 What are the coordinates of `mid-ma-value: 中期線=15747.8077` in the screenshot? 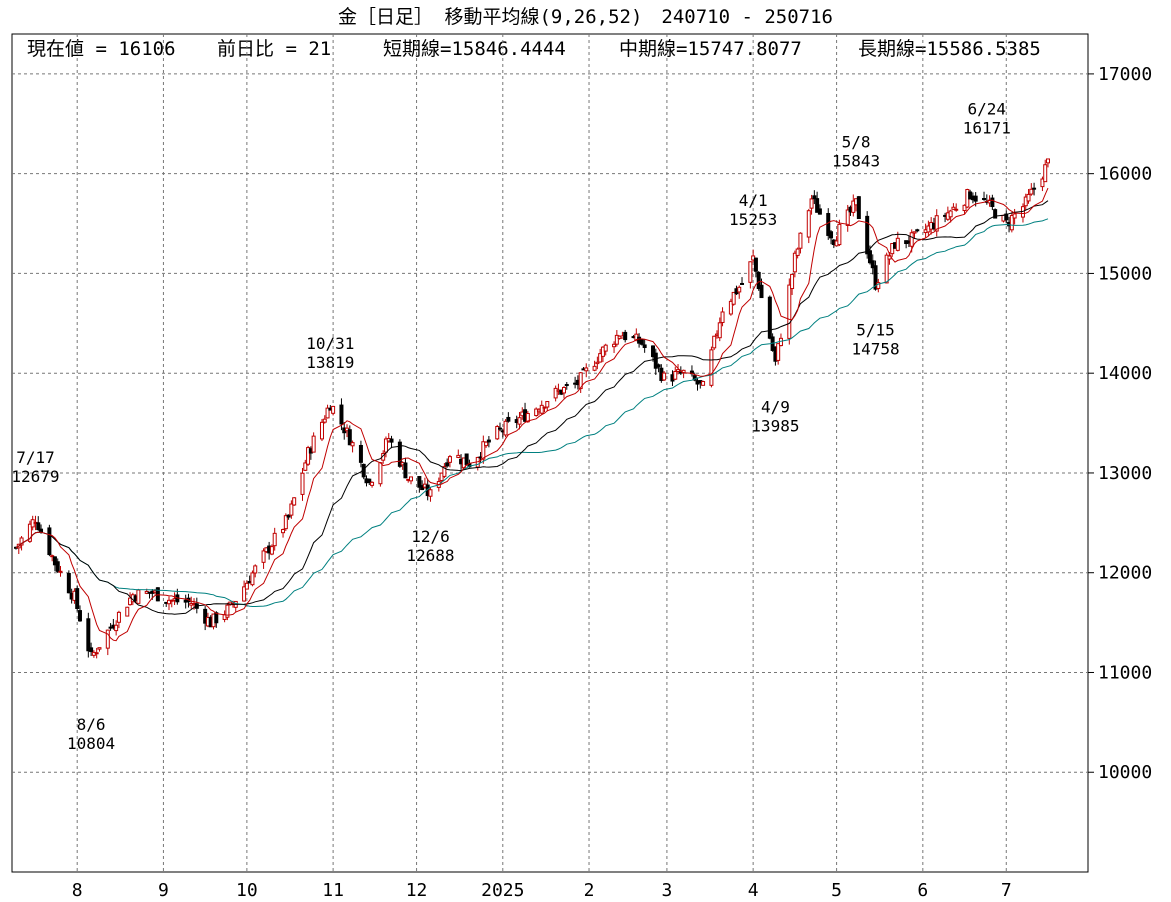 It's located at (710, 49).